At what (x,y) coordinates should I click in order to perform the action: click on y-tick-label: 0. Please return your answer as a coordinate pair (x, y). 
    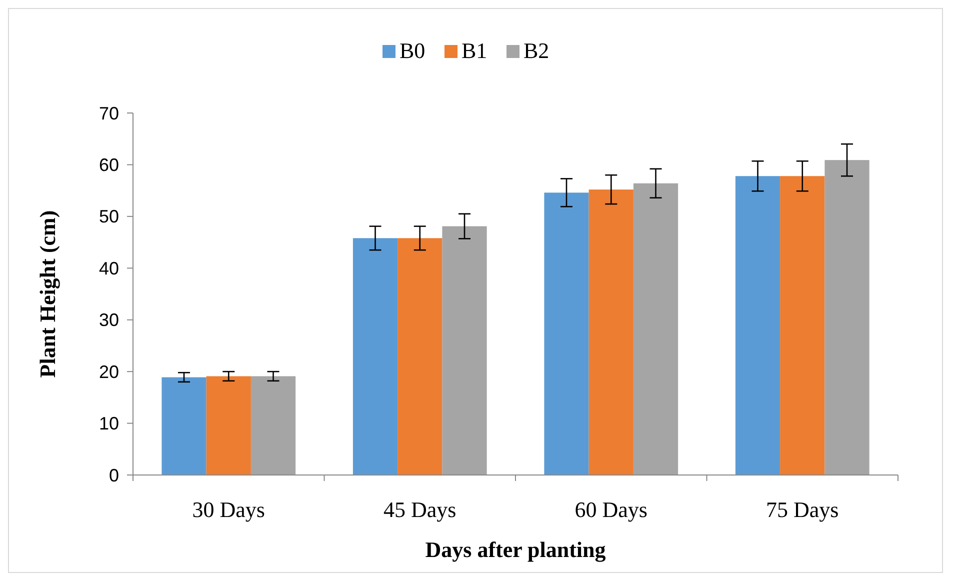
    Looking at the image, I should click on (113, 475).